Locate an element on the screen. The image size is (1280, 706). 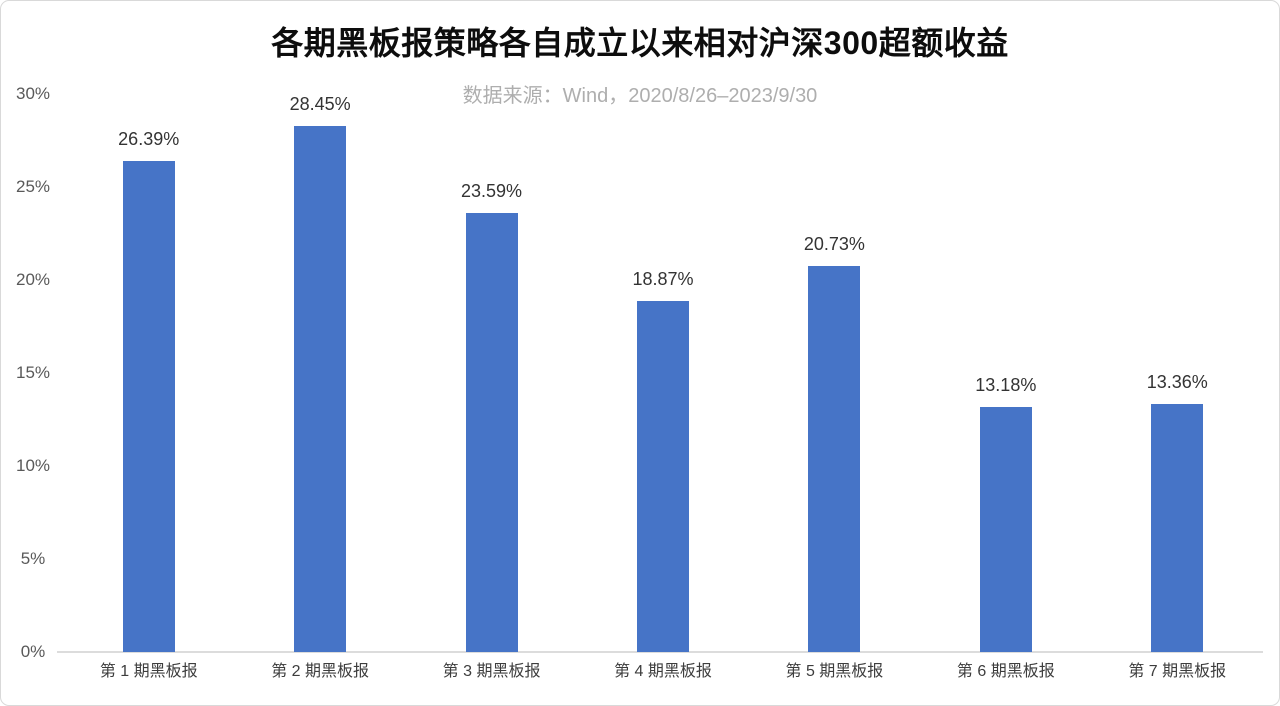
chart-title: 各期黑板报策略各自成立以来相对沪深300超额收益 is located at coordinates (640, 43).